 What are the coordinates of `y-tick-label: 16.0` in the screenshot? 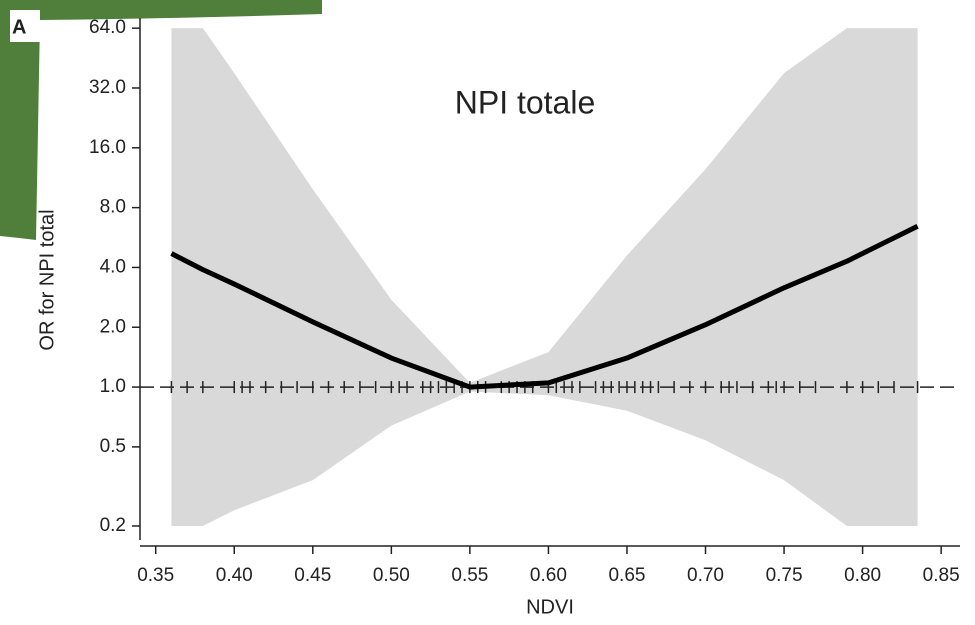 It's located at (107, 147).